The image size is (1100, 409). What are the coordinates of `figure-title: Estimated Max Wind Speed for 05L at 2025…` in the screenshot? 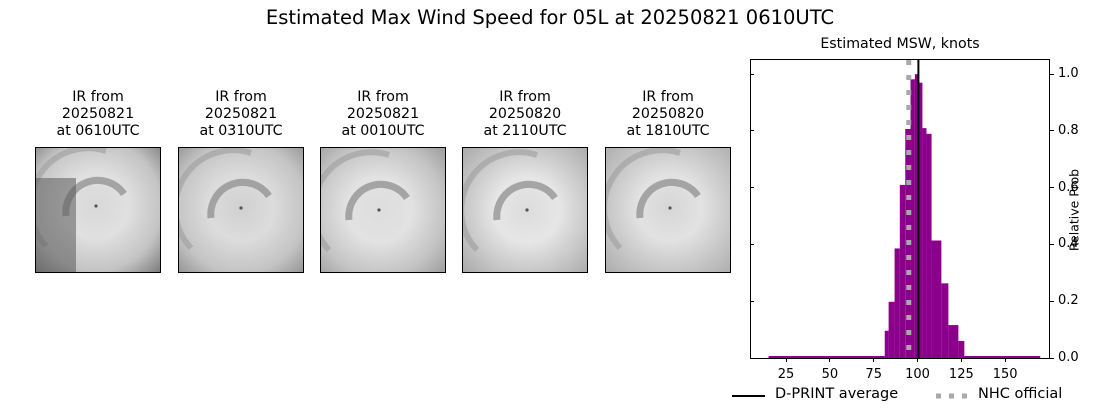 It's located at (550, 17).